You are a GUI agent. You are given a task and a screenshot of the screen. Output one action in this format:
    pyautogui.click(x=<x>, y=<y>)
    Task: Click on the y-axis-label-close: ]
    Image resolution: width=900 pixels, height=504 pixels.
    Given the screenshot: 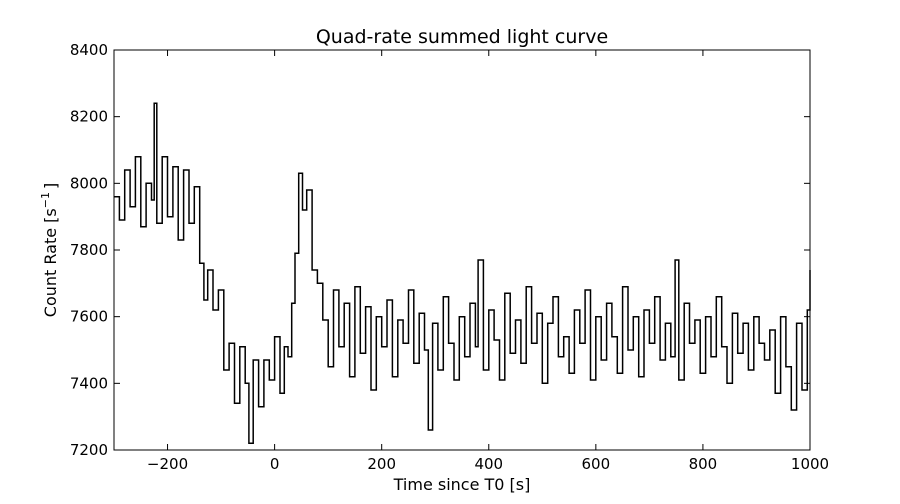 What is the action you would take?
    pyautogui.click(x=50, y=186)
    